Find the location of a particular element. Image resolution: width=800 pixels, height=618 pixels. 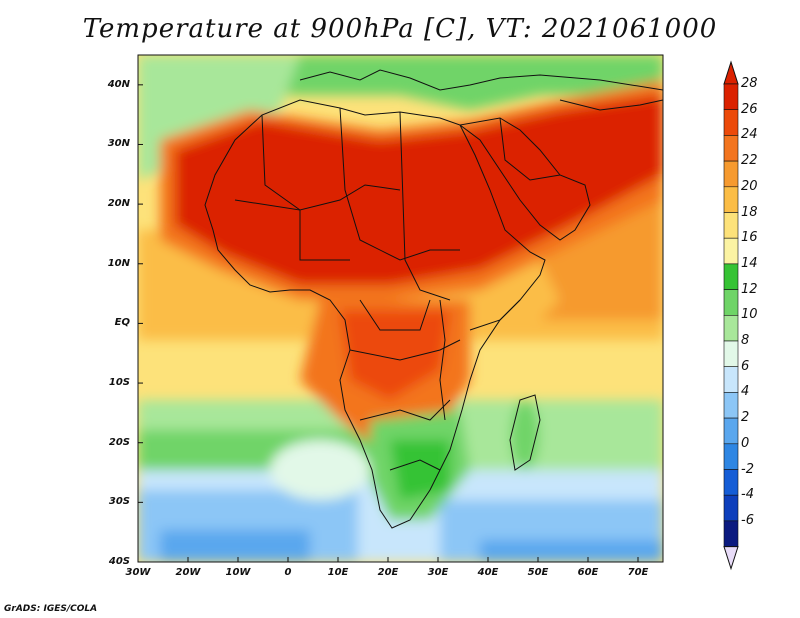

footer-credit: GrADS: IGES/COLA is located at coordinates (51, 609).